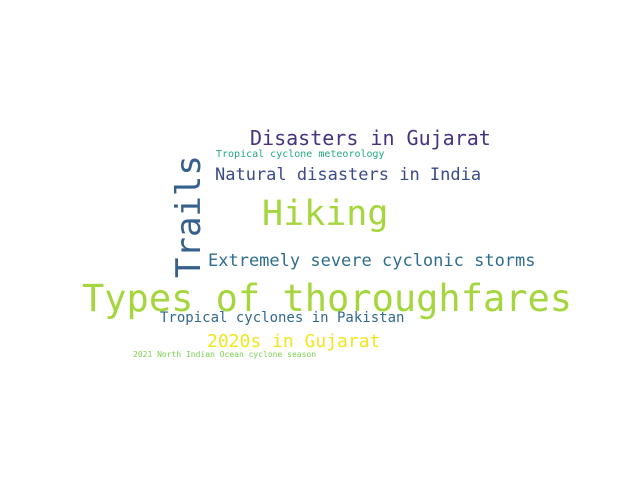 This screenshot has width=640, height=480. Describe the element at coordinates (300, 154) in the screenshot. I see `word-tropical-cyclone-meteorology: Tropical cyclone meteorology` at that location.